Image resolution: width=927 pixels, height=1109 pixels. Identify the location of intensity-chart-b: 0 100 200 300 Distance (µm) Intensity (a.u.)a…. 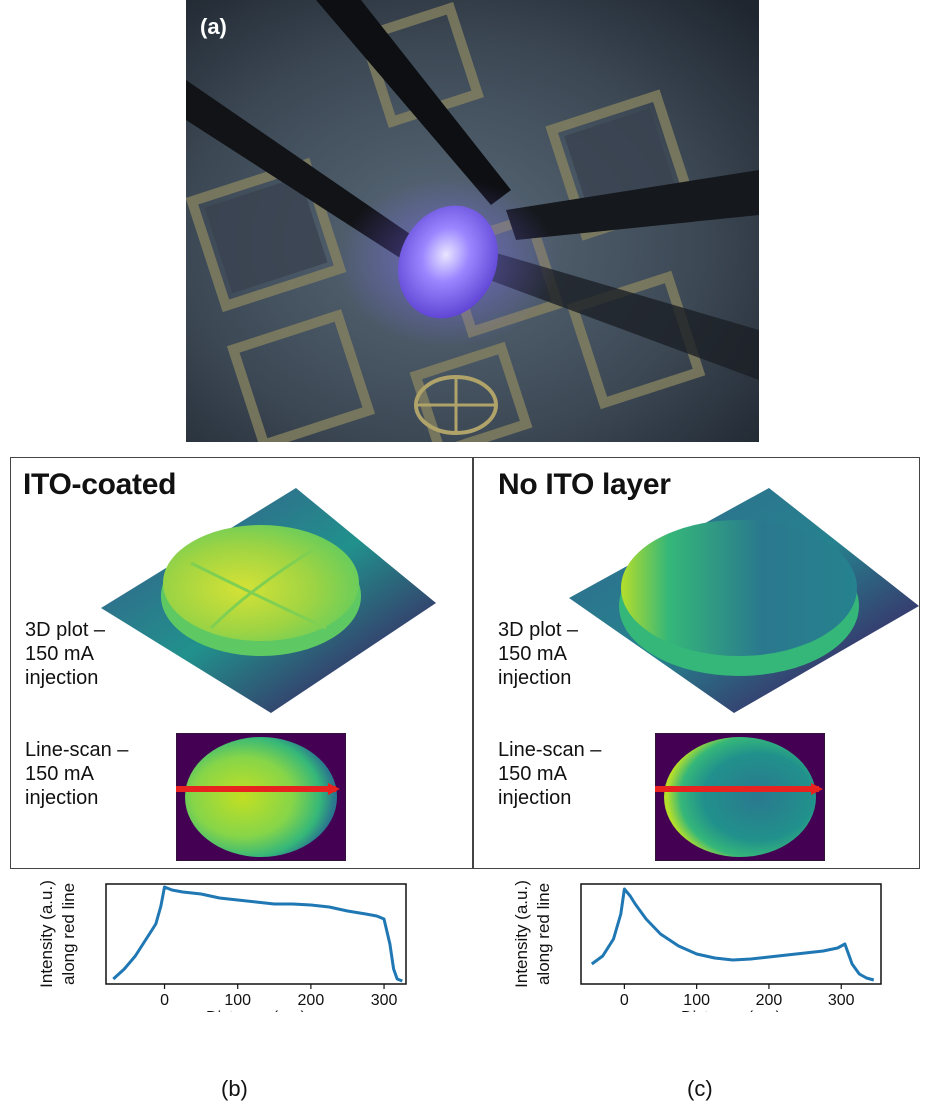
(222, 946).